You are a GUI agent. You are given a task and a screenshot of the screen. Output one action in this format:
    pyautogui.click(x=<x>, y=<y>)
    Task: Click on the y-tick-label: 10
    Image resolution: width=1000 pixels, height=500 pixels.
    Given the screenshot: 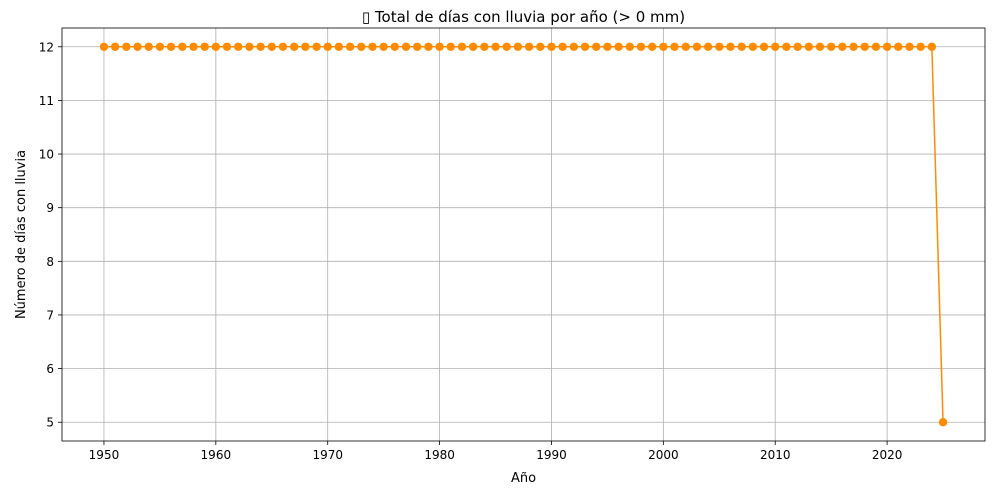 What is the action you would take?
    pyautogui.click(x=46, y=155)
    